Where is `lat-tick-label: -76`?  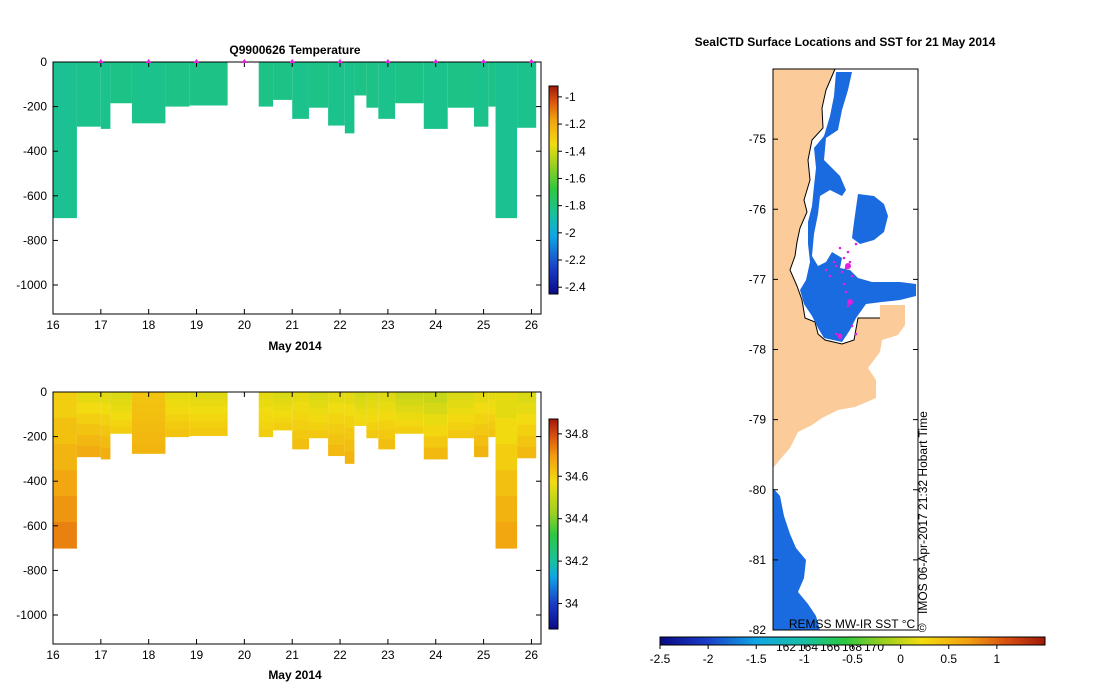 lat-tick-label: -76 is located at coordinates (758, 209).